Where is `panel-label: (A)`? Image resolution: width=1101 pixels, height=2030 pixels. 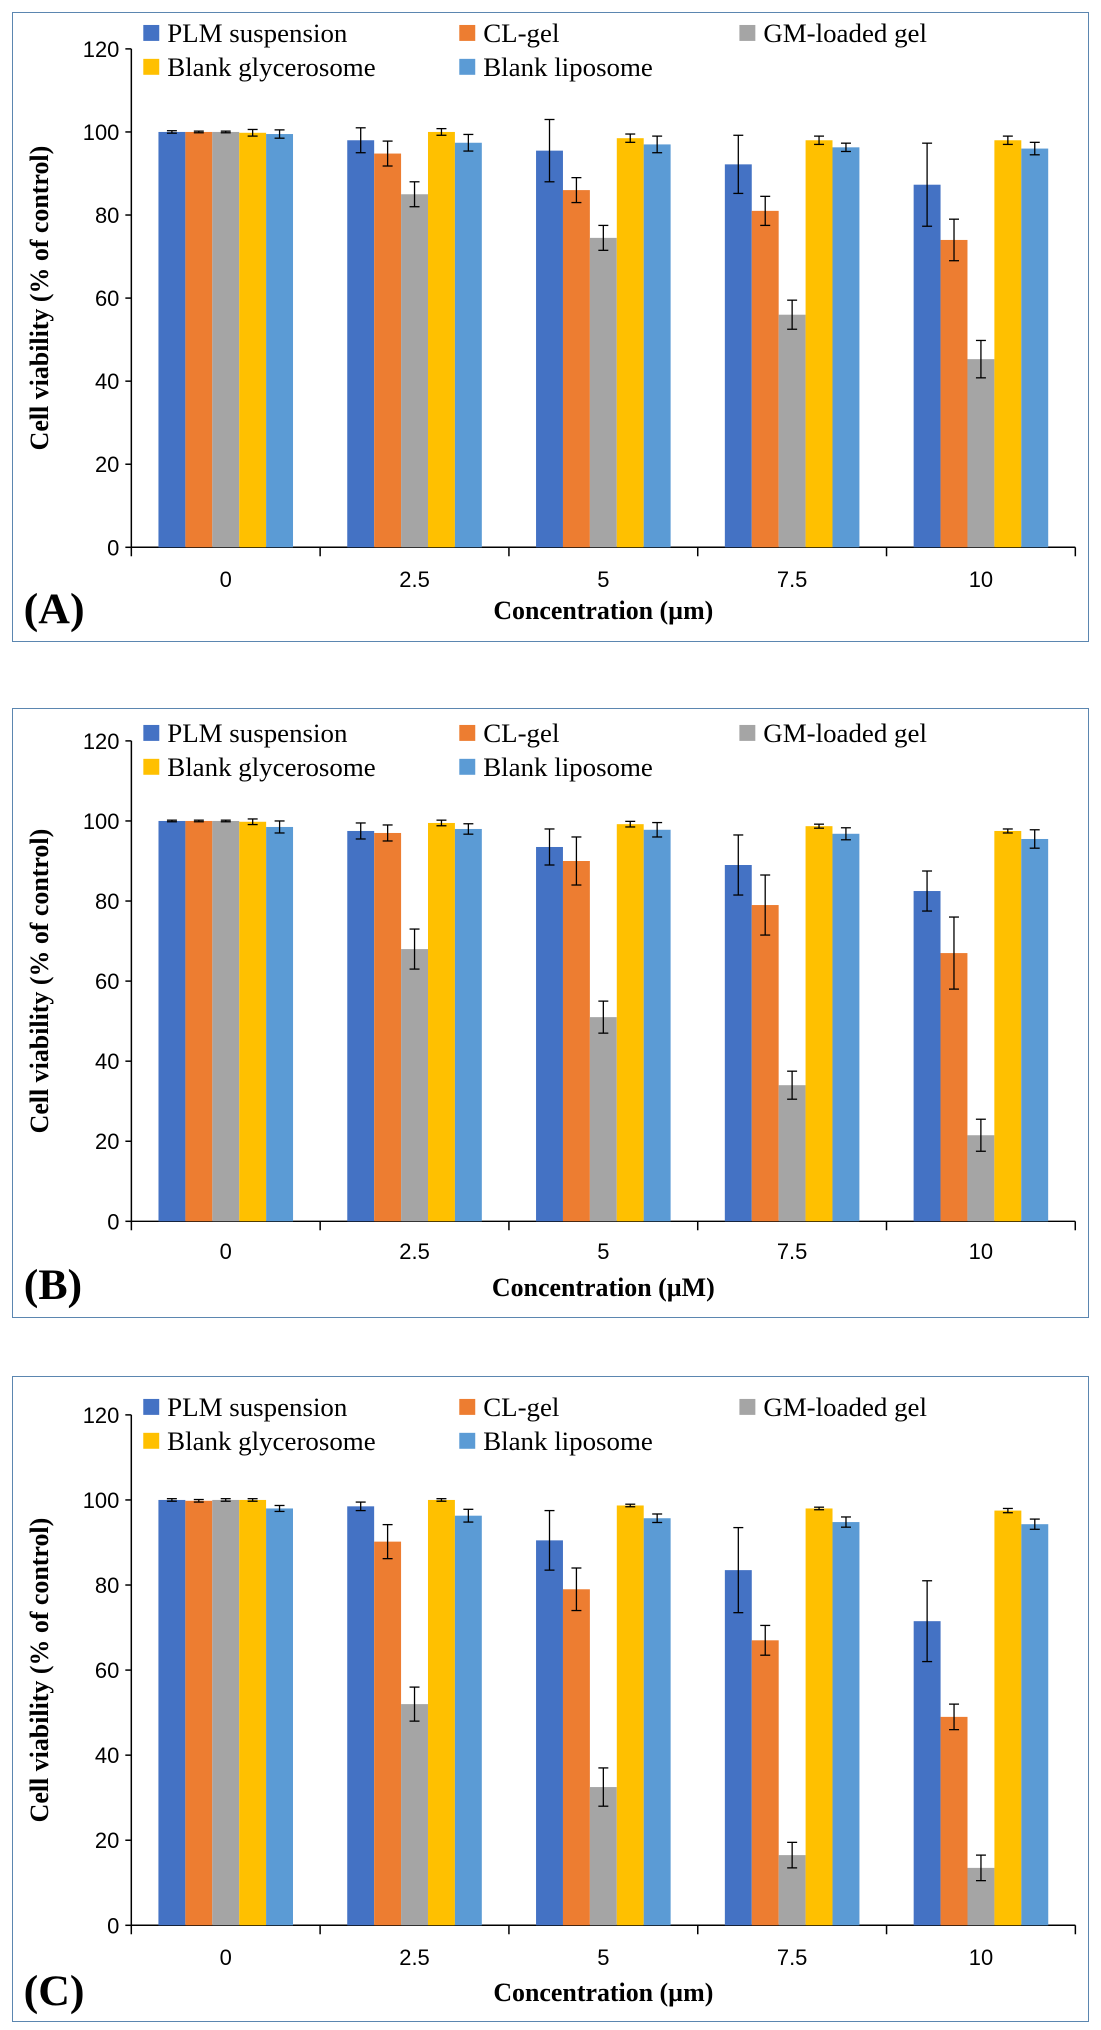
panel-label: (A) is located at coordinates (54, 609).